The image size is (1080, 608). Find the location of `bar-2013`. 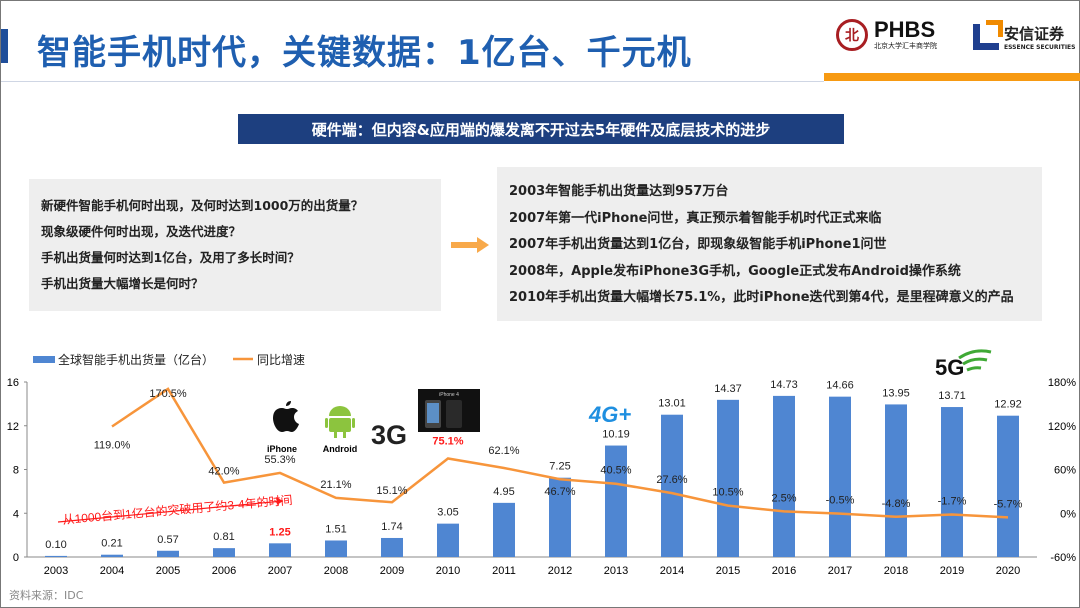

bar-2013 is located at coordinates (616, 501).